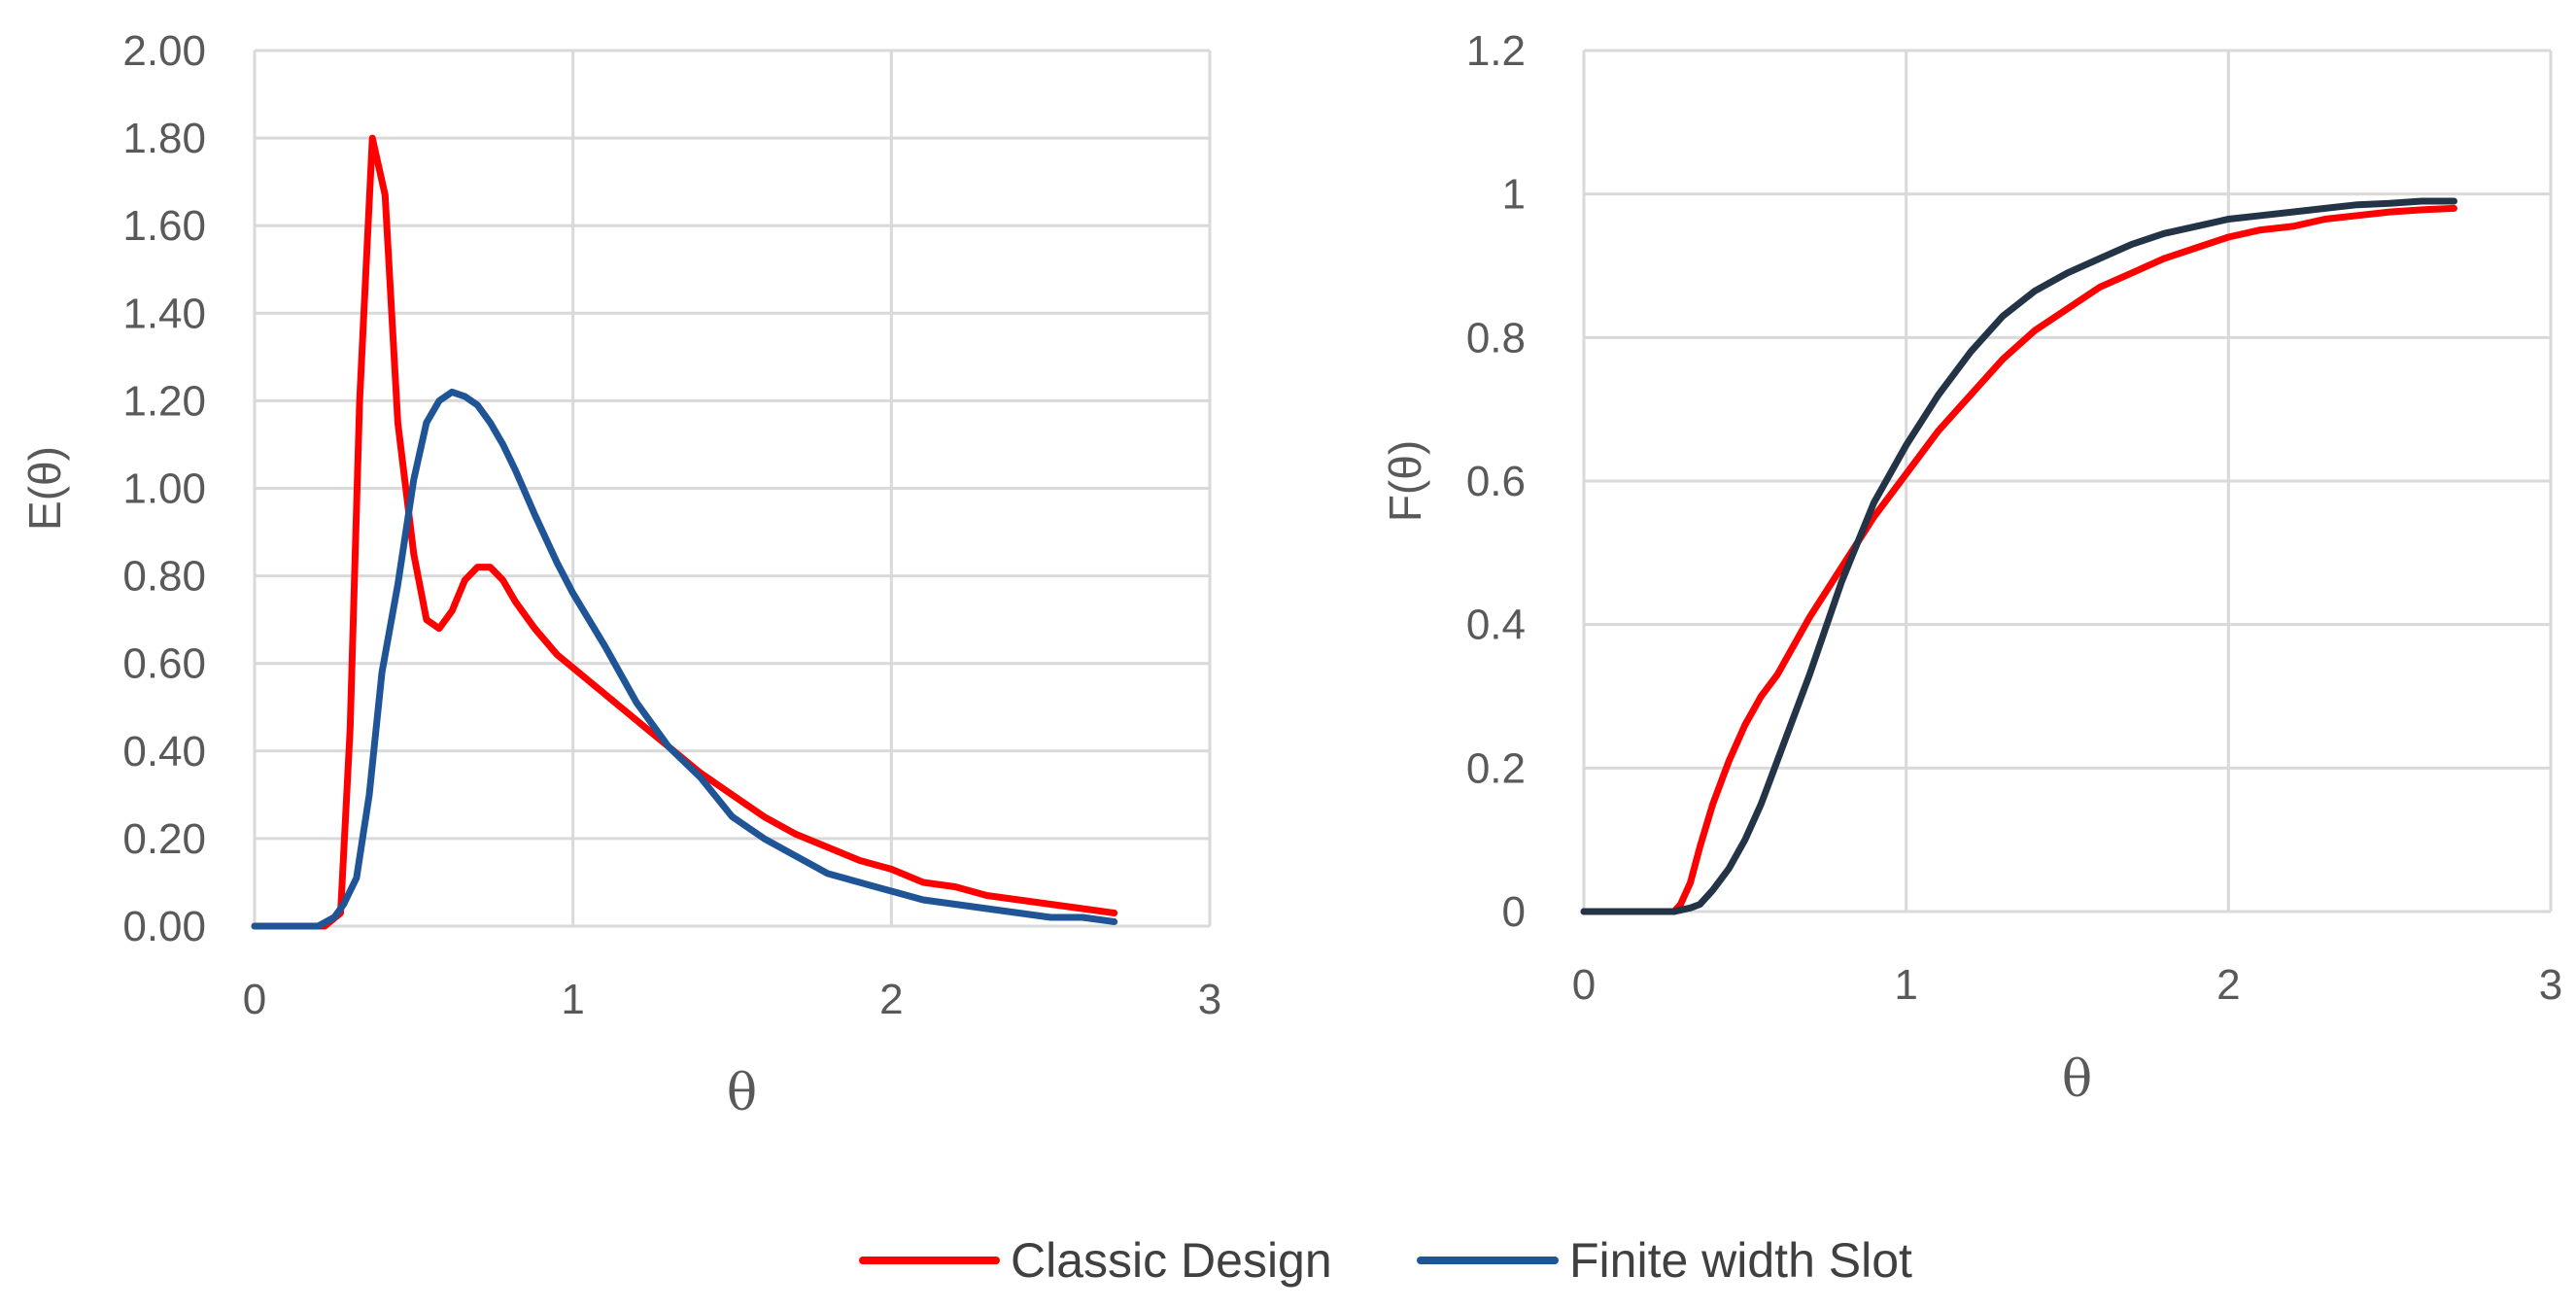  I want to click on y-axis-label: F(θ), so click(1405, 481).